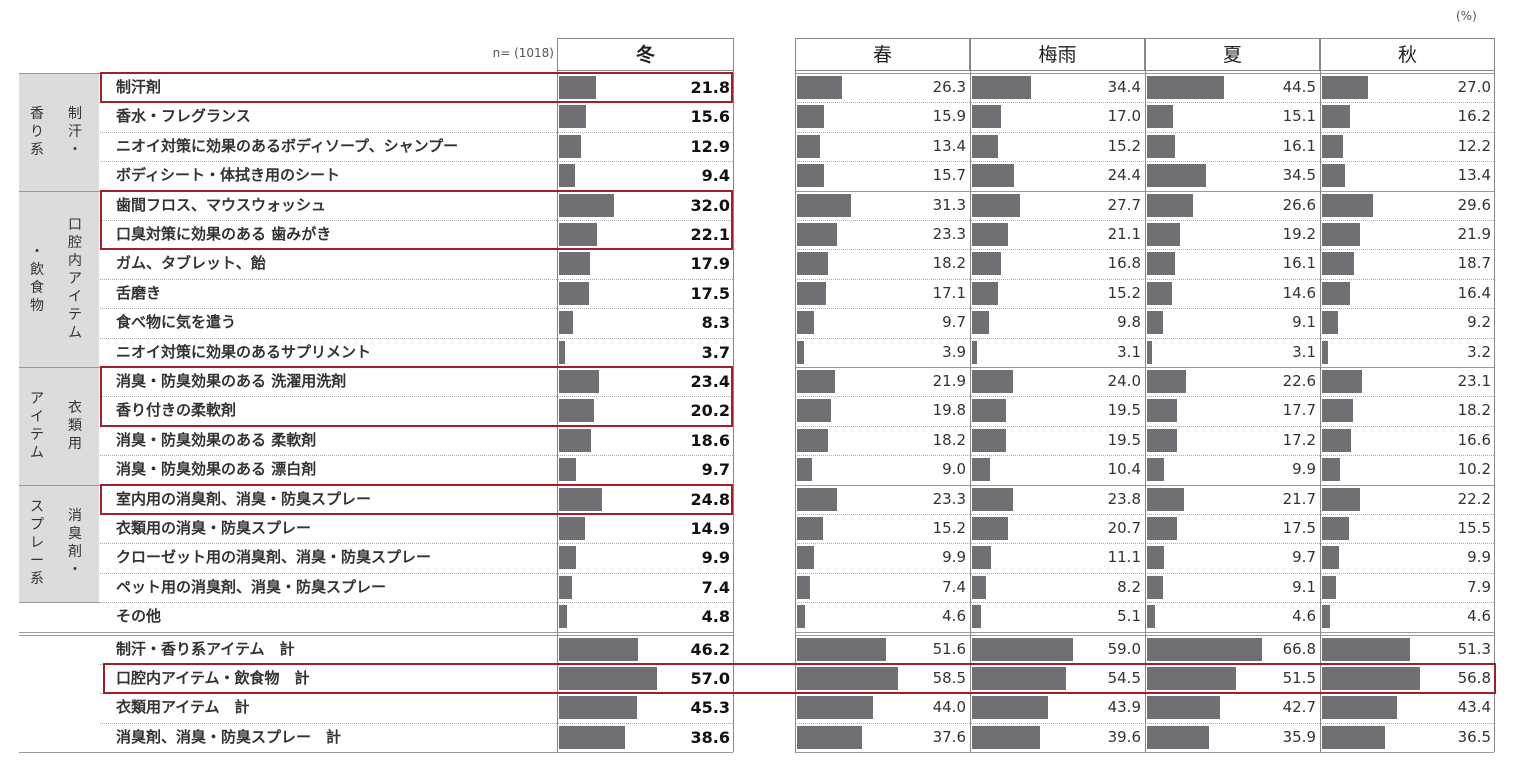 The image size is (1513, 762). What do you see at coordinates (949, 439) in the screenshot?
I see `data-label: 18.2` at bounding box center [949, 439].